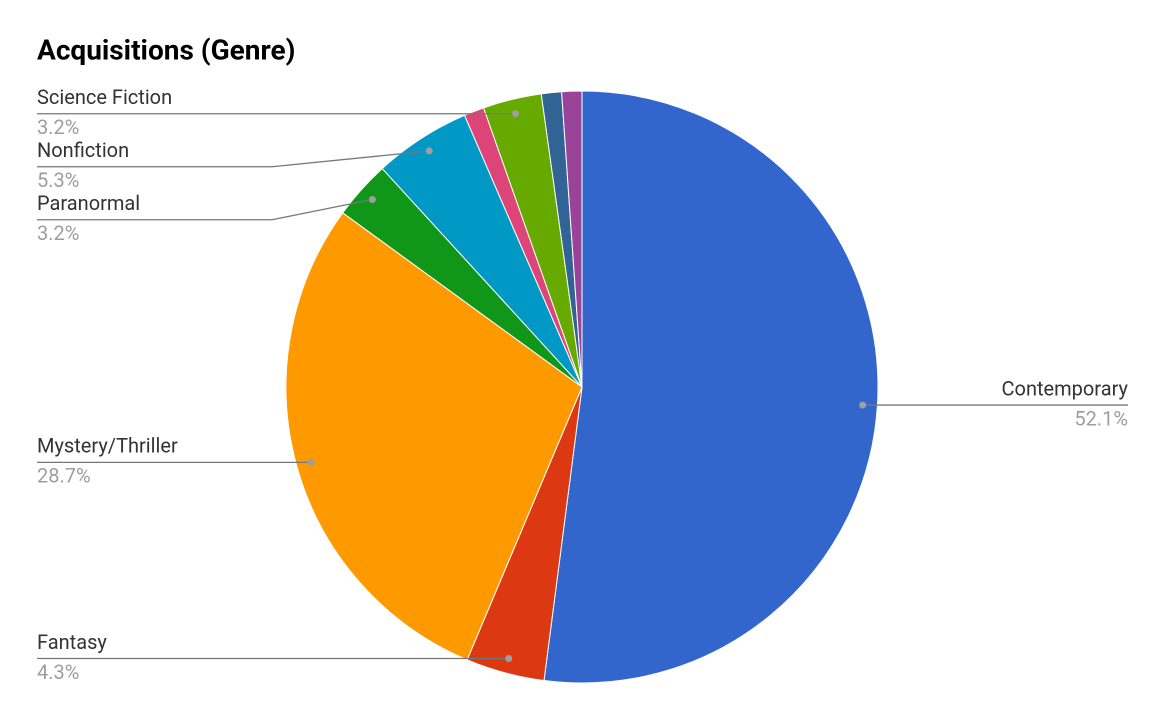  I want to click on slice-value-label: 52.1%, so click(1101, 418).